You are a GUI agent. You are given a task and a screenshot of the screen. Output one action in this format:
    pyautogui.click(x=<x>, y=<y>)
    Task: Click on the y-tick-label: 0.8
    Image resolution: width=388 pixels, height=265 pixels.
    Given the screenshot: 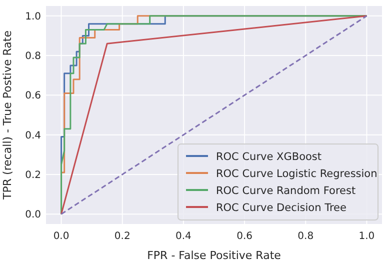 What is the action you would take?
    pyautogui.click(x=33, y=56)
    